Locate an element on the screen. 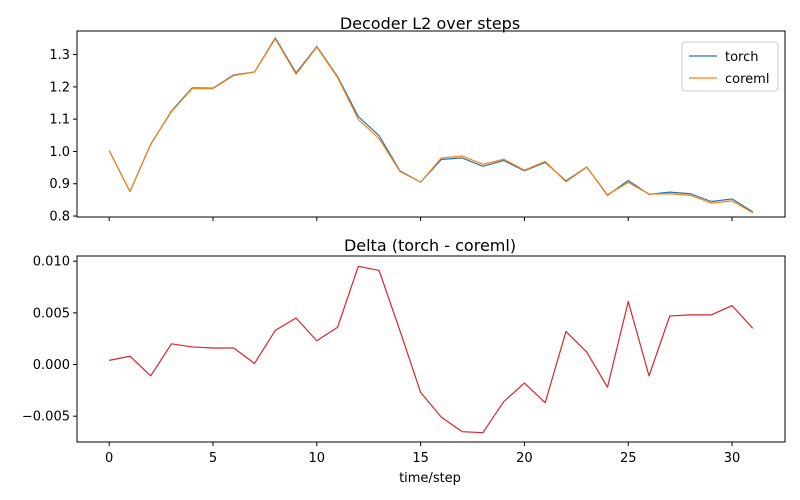 This screenshot has height=500, width=800. legend-label-torch: torch is located at coordinates (742, 57).